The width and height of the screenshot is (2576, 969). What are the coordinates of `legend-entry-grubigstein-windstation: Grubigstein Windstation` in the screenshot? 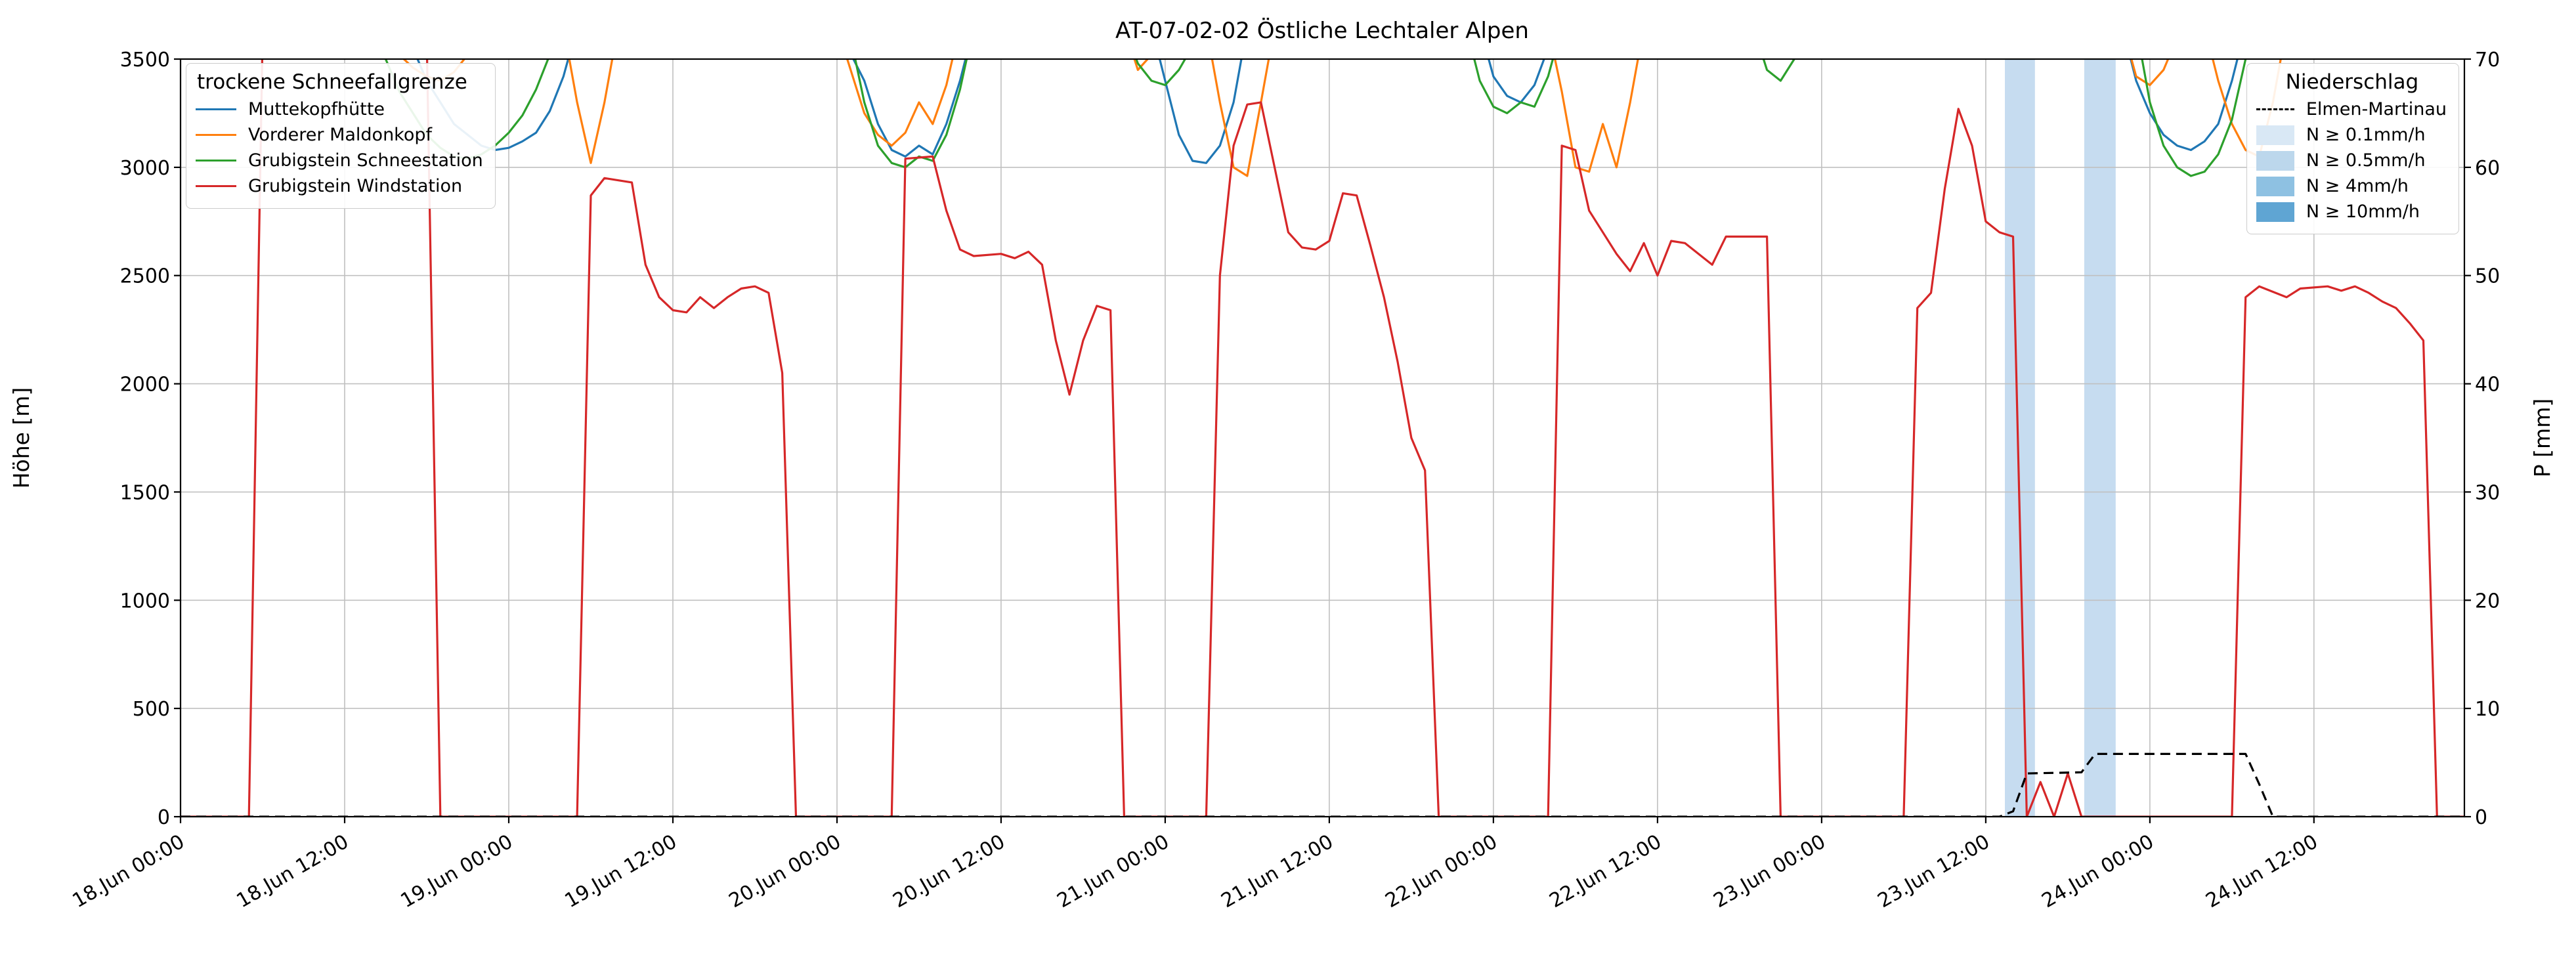 It's located at (340, 186).